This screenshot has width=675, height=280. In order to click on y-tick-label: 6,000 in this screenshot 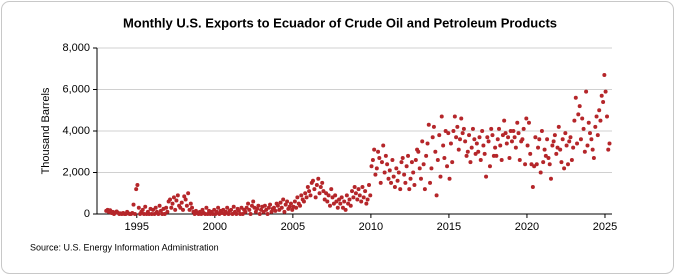, I will do `click(76, 89)`.